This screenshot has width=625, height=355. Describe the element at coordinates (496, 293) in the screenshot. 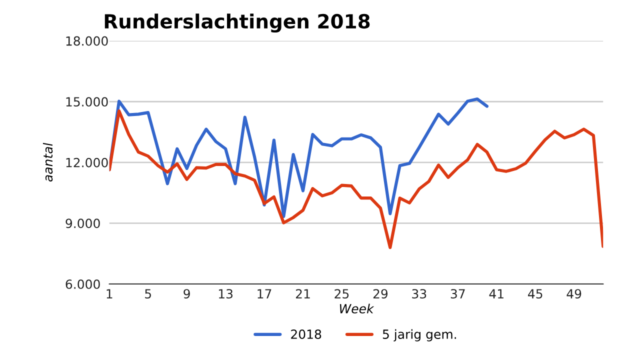

I see `x-tick-label: 41` at that location.